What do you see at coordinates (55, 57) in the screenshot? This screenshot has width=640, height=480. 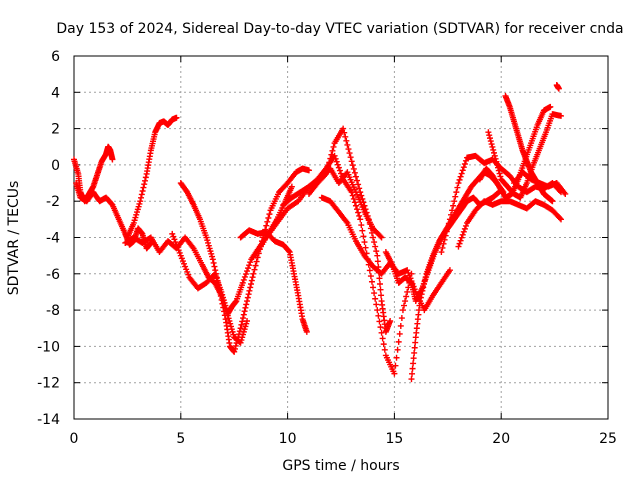 I see `y-tick-label: 6` at bounding box center [55, 57].